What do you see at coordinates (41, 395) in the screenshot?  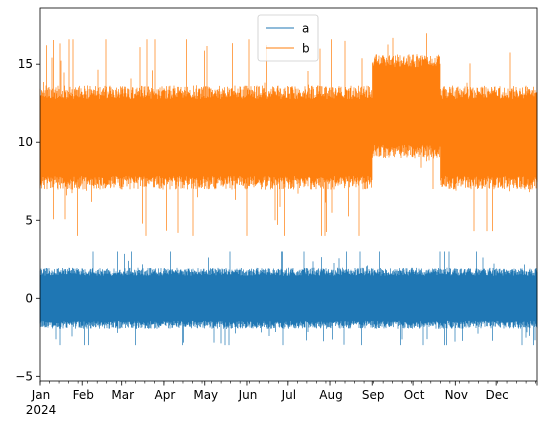 I see `x-tick-label: Jan` at bounding box center [41, 395].